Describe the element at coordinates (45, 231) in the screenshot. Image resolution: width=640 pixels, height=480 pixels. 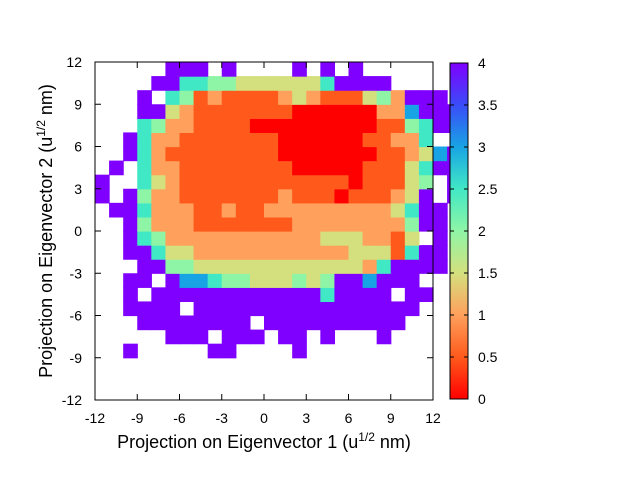
I see `y-axis-title: Projection on Eigenvector 2 (u1/2 nm)` at that location.